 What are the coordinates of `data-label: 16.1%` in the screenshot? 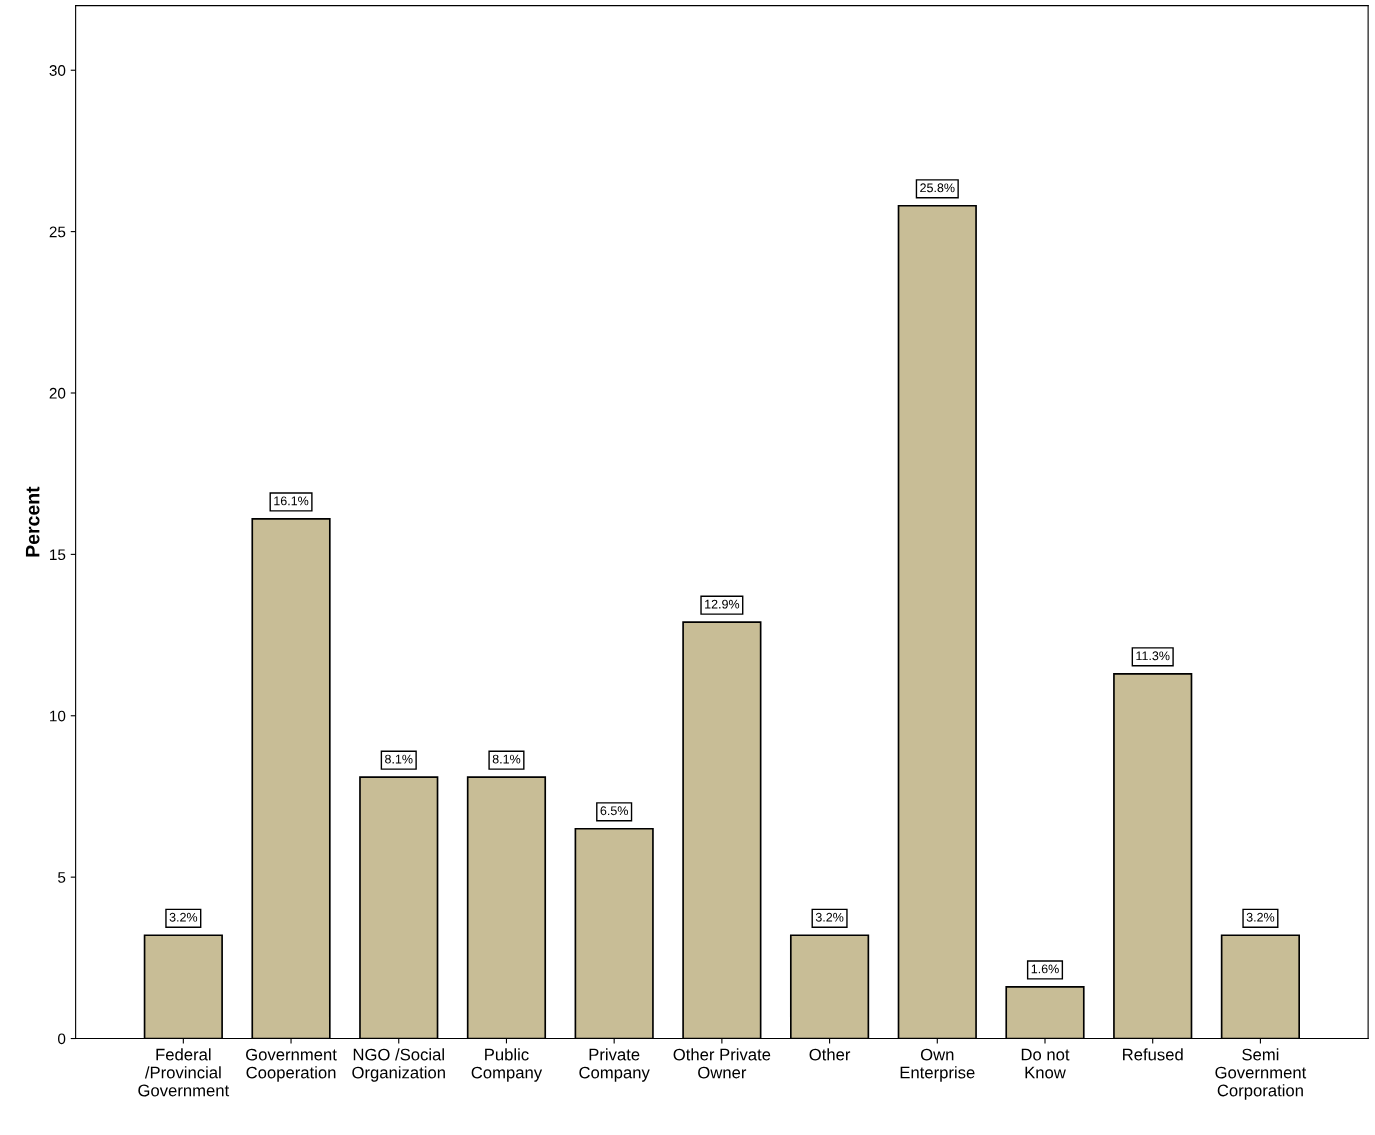 It's located at (291, 501).